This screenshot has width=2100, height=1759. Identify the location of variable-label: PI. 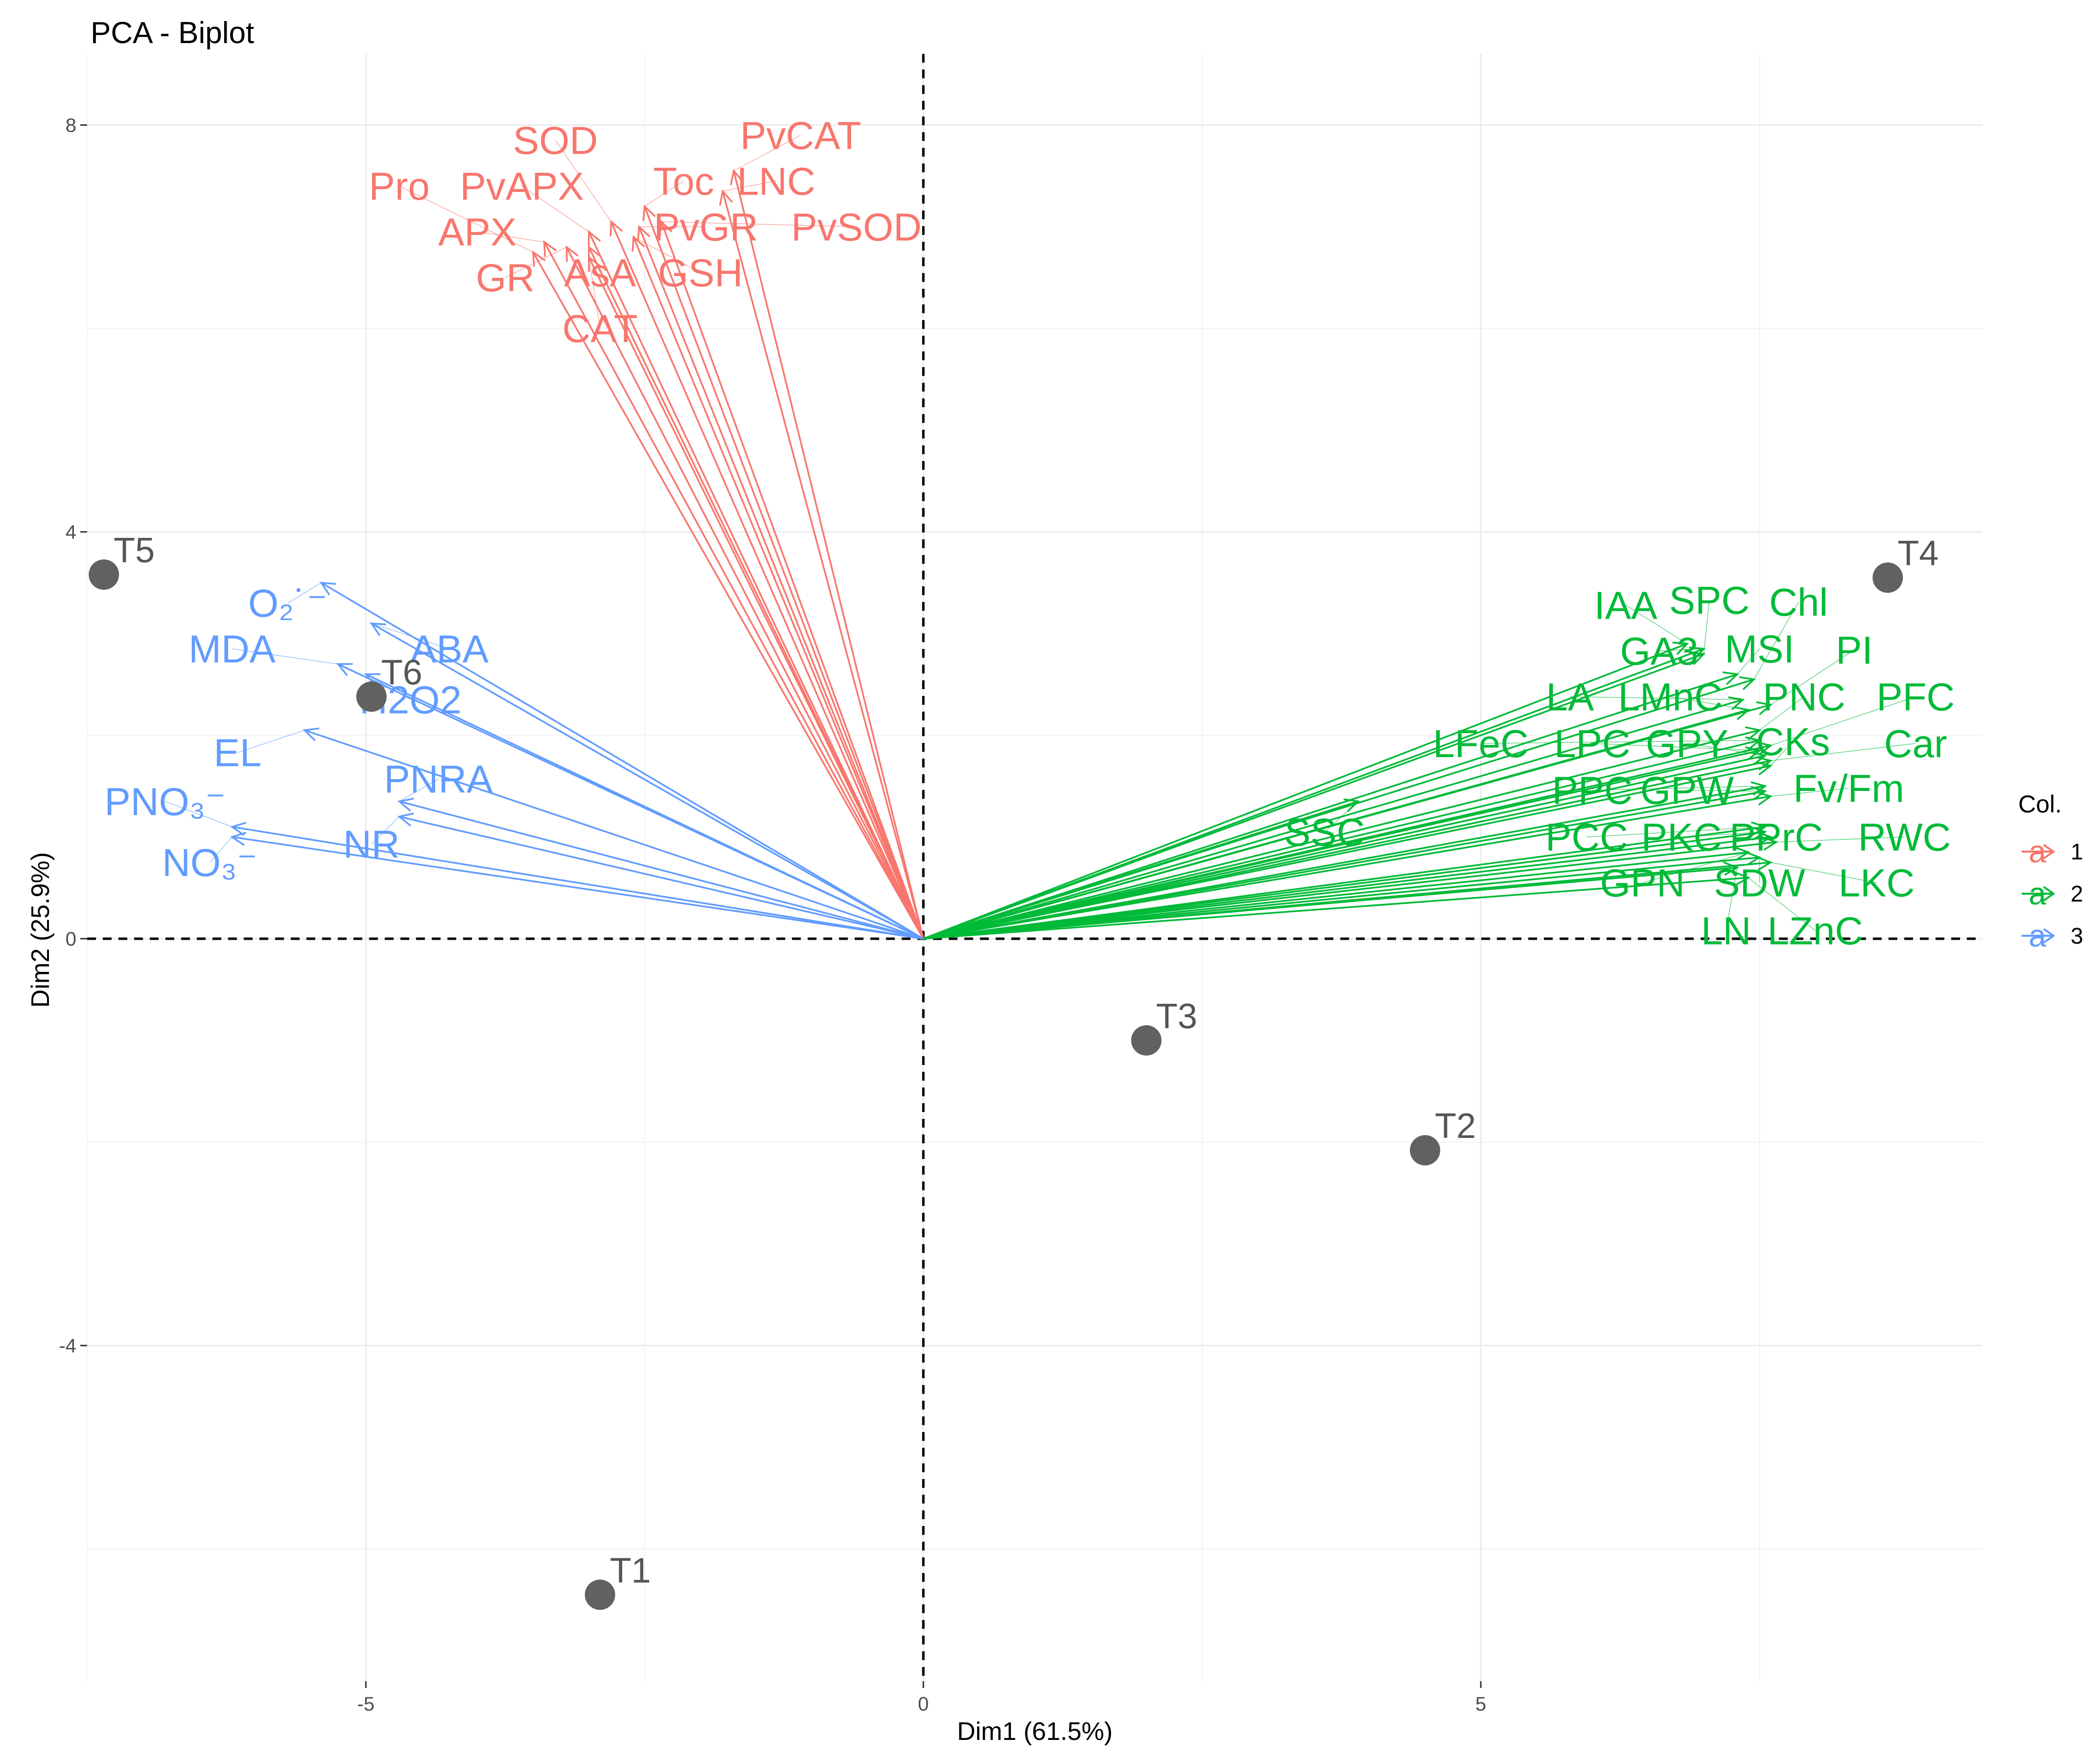
(1854, 650).